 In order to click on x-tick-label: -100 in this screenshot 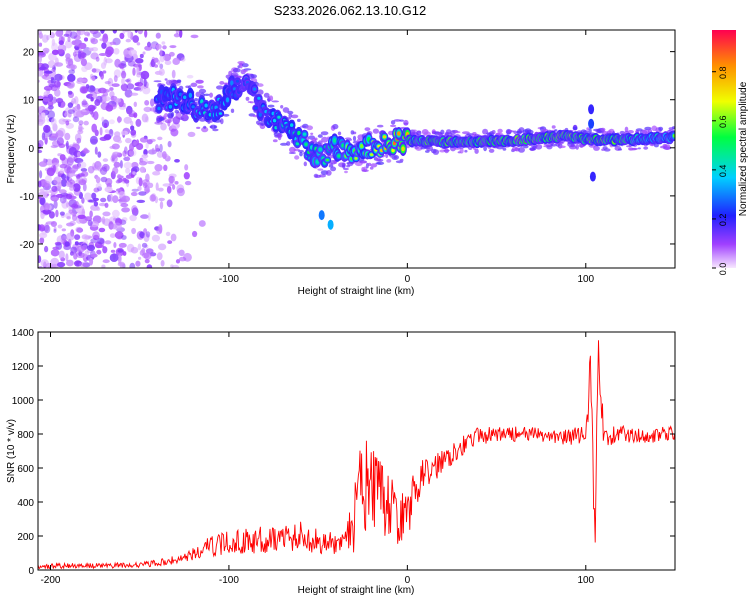, I will do `click(229, 580)`.